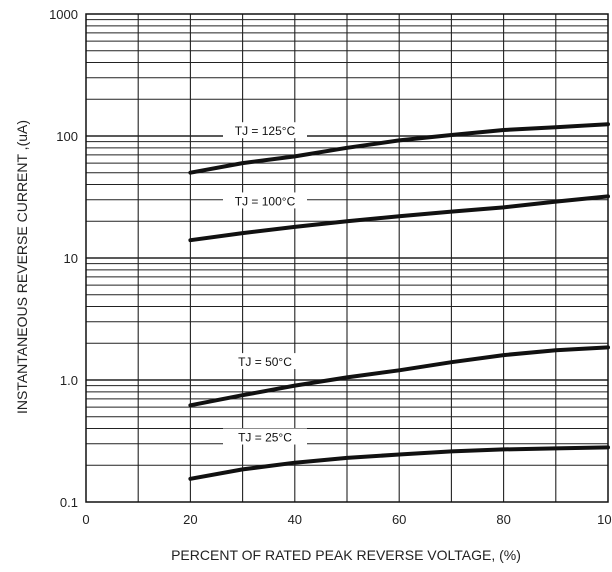 The height and width of the screenshot is (572, 612). I want to click on x-tick-labels: 0 20 40 60 80 100, so click(347, 519).